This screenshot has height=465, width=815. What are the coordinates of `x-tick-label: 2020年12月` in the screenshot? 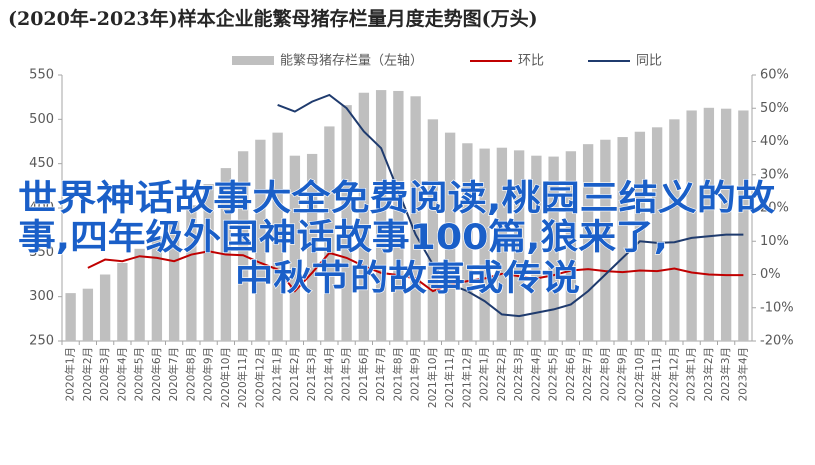 It's located at (259, 377).